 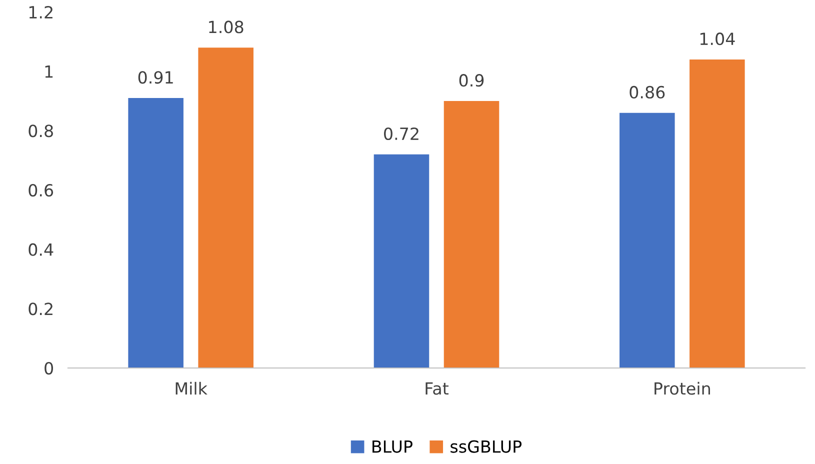 I want to click on data-label: 1.08, so click(x=226, y=27).